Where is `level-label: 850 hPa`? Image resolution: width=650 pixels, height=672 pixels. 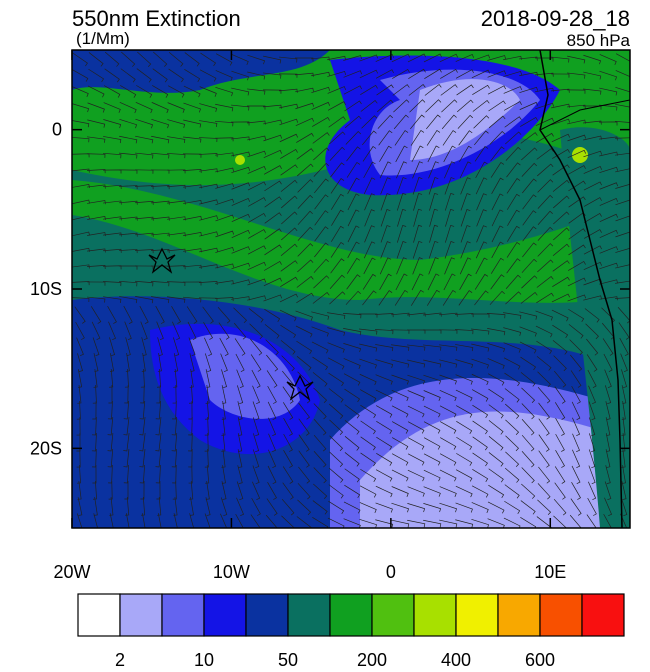
level-label: 850 hPa is located at coordinates (599, 40).